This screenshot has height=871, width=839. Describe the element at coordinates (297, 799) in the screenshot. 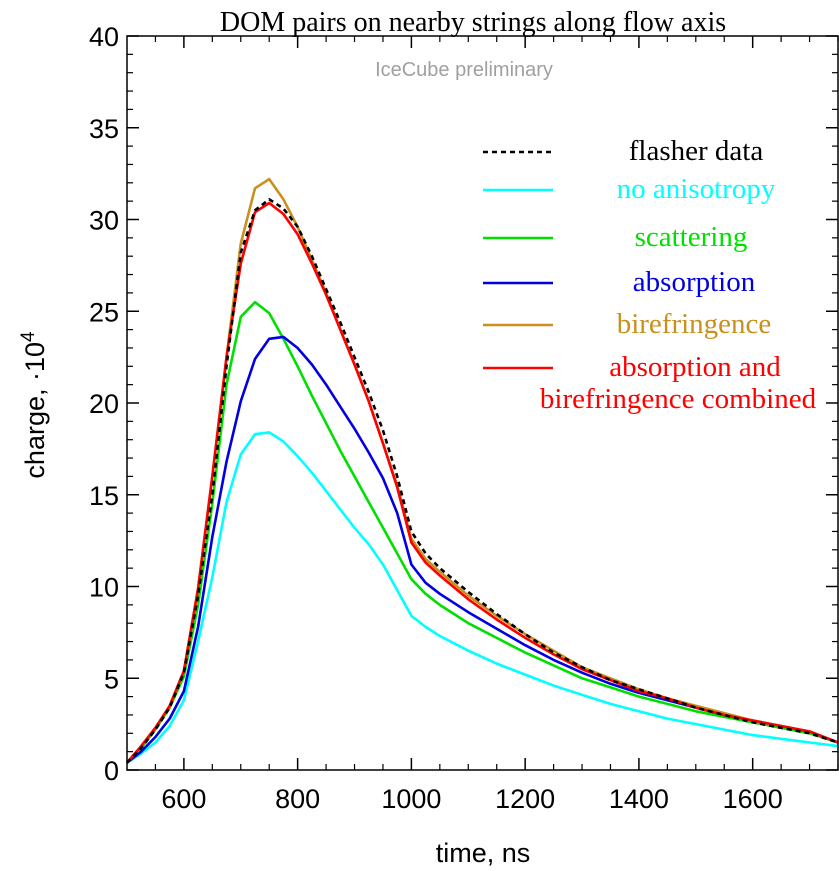

I see `x-tick-label: 800` at that location.